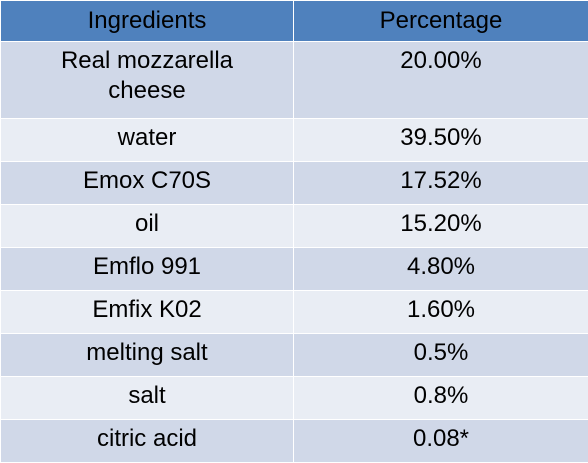 This screenshot has width=588, height=463. Describe the element at coordinates (441, 269) in the screenshot. I see `percentage-cell: 4.80%` at that location.